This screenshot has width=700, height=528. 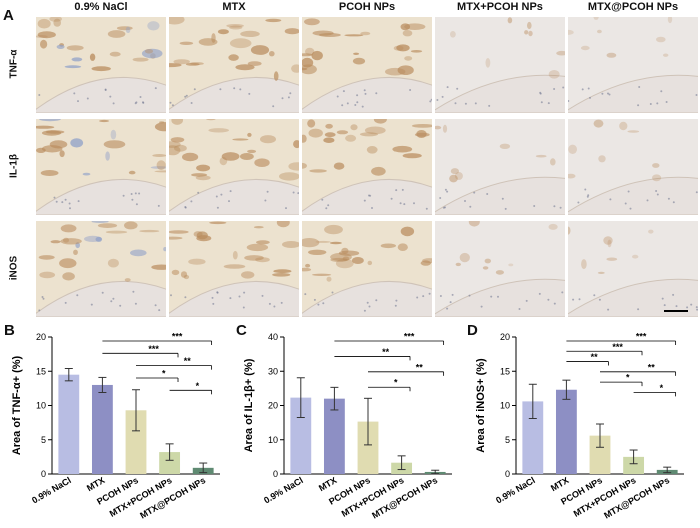 I want to click on column-header-mtx-plus-pcoh: MTX+PCOH NPs, so click(x=500, y=7).